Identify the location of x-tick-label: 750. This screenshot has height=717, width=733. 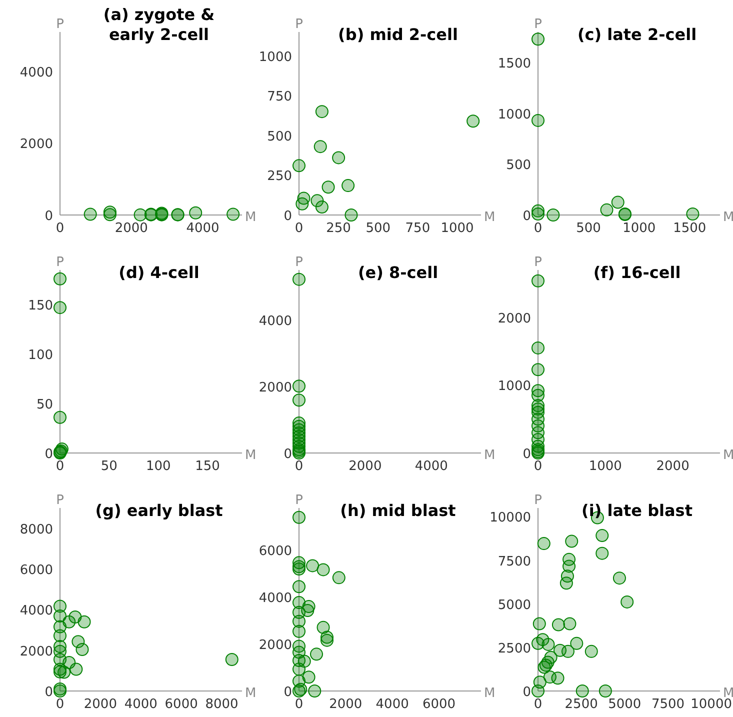
(417, 228).